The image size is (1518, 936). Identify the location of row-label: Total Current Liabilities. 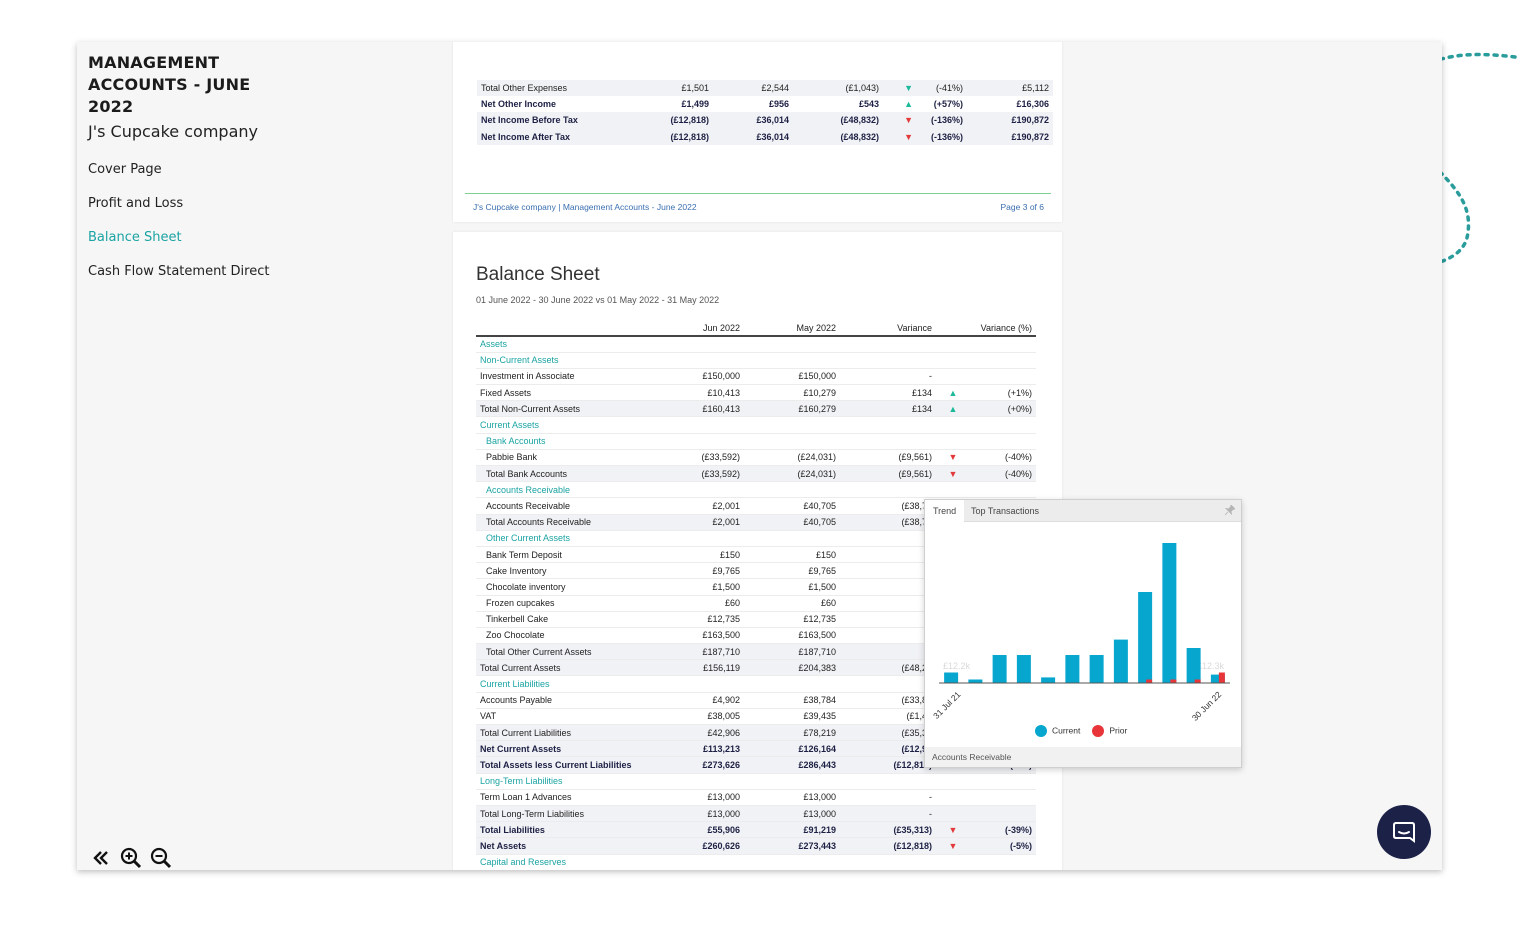
(571, 733).